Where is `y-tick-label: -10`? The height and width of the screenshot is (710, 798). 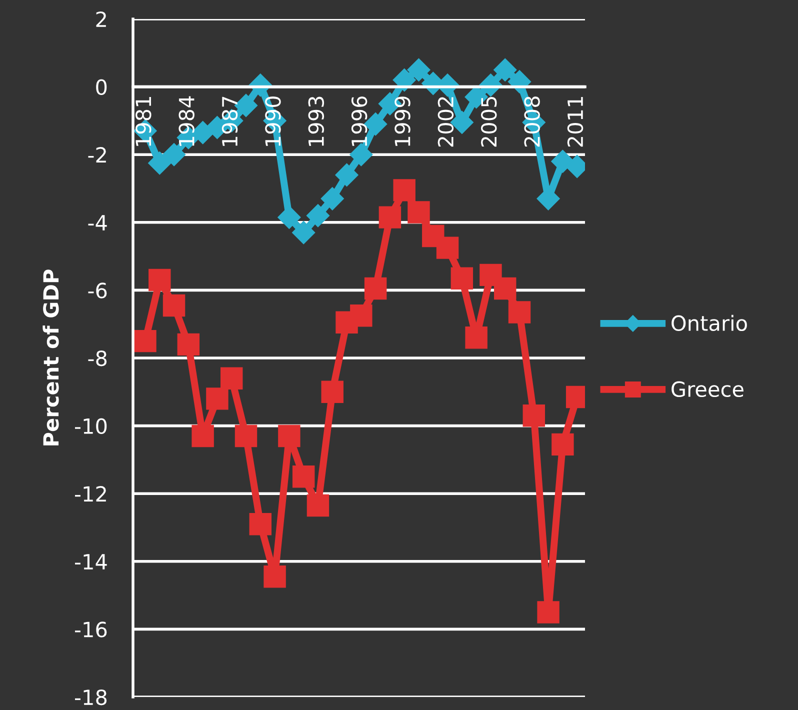 y-tick-label: -10 is located at coordinates (90, 426).